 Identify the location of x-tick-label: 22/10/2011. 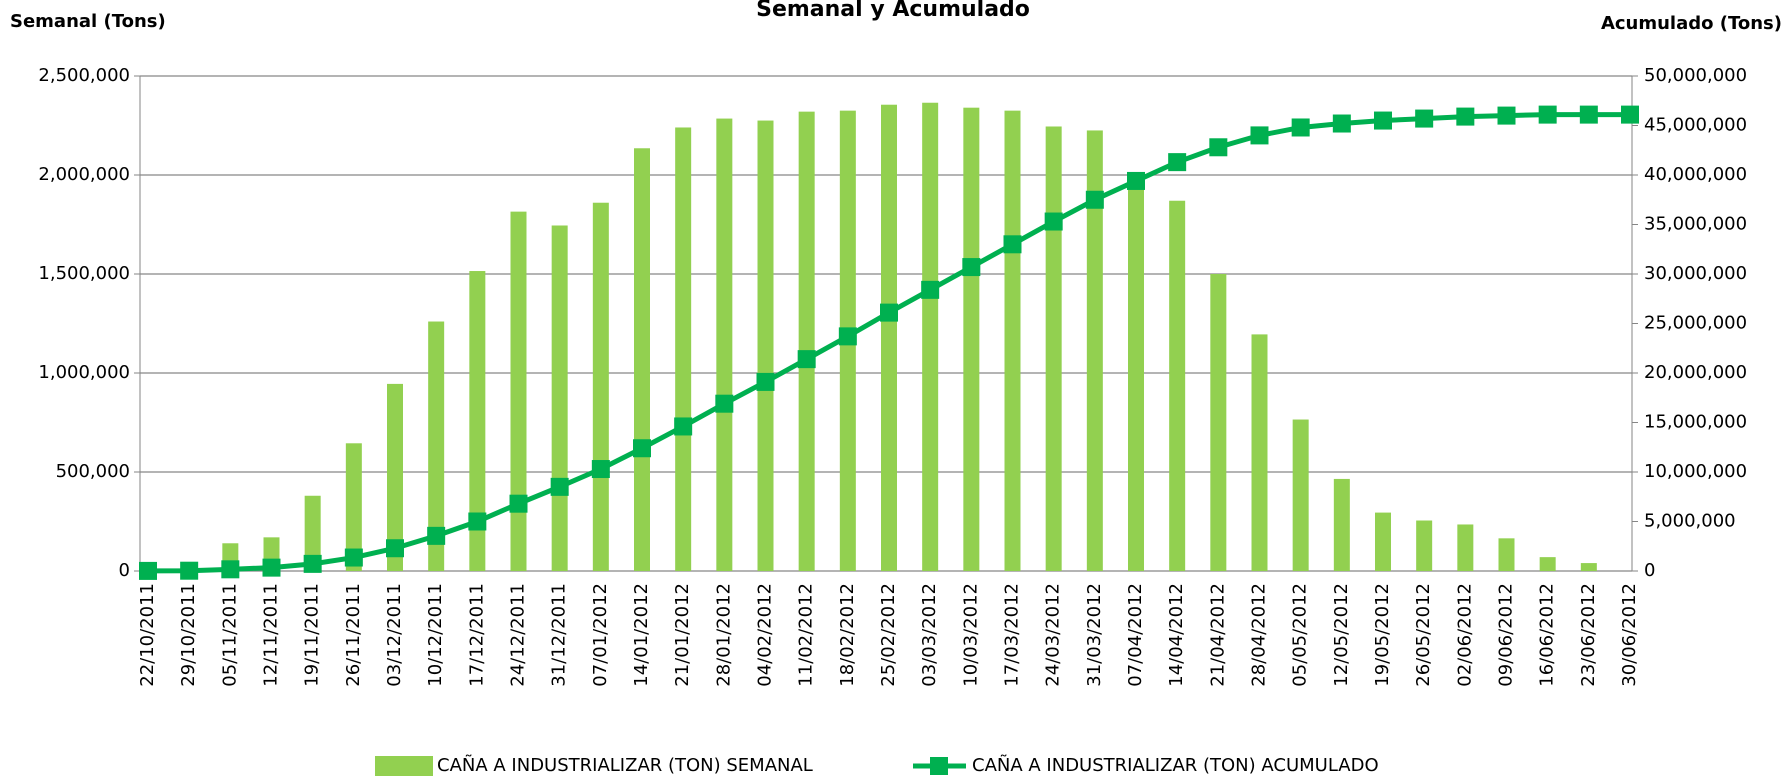
(147, 635).